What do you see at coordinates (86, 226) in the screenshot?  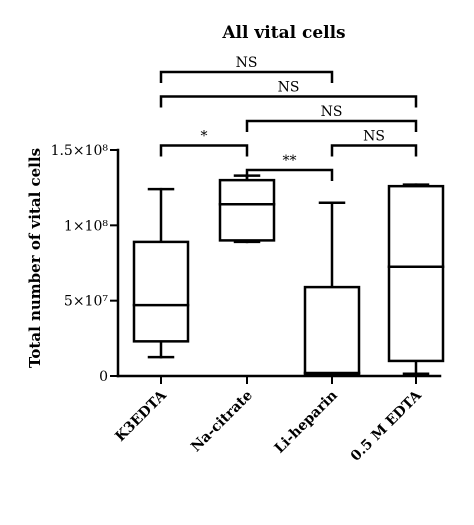 I see `y-tick-label: 1×10⁸` at bounding box center [86, 226].